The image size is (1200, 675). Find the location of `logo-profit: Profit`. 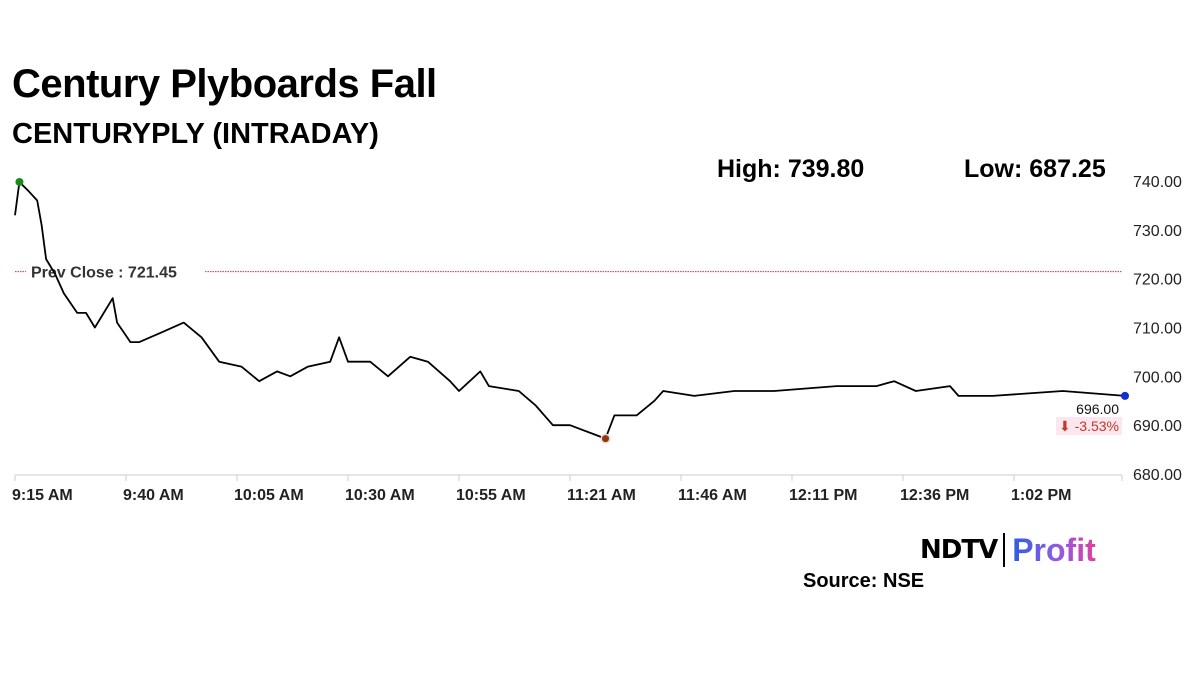

logo-profit: Profit is located at coordinates (1054, 549).